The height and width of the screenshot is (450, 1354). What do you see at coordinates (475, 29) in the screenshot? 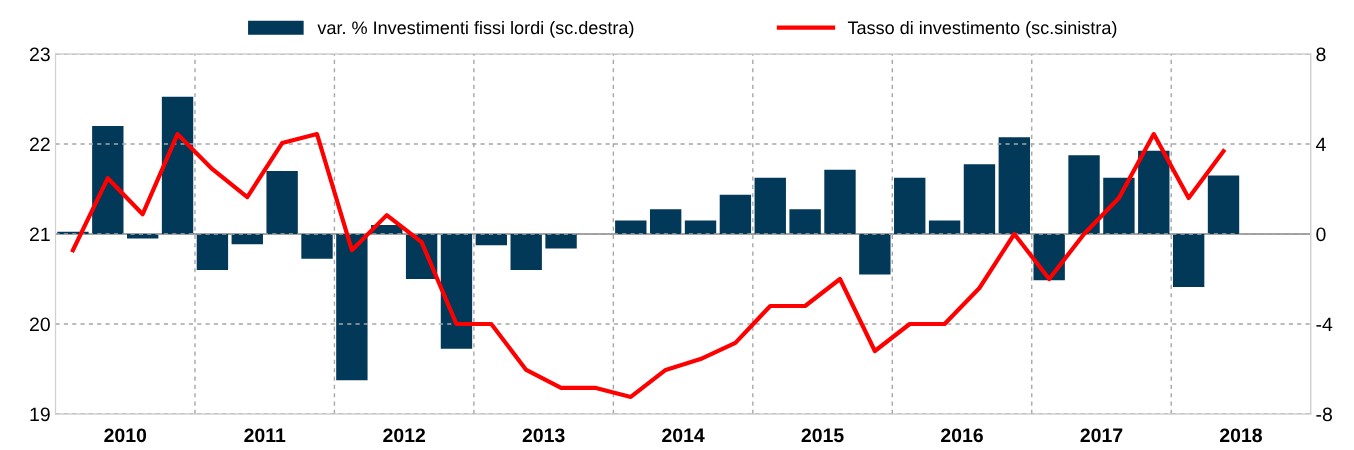
I see `legend-label: var. % Investimenti fissi lordi (sc.destra)` at bounding box center [475, 29].